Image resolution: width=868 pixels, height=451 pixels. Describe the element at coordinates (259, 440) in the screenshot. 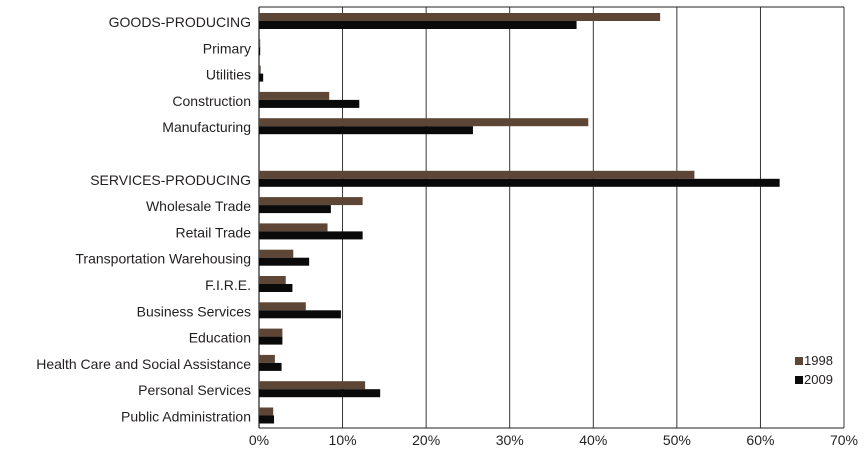

I see `x-tick-label: 0%` at that location.